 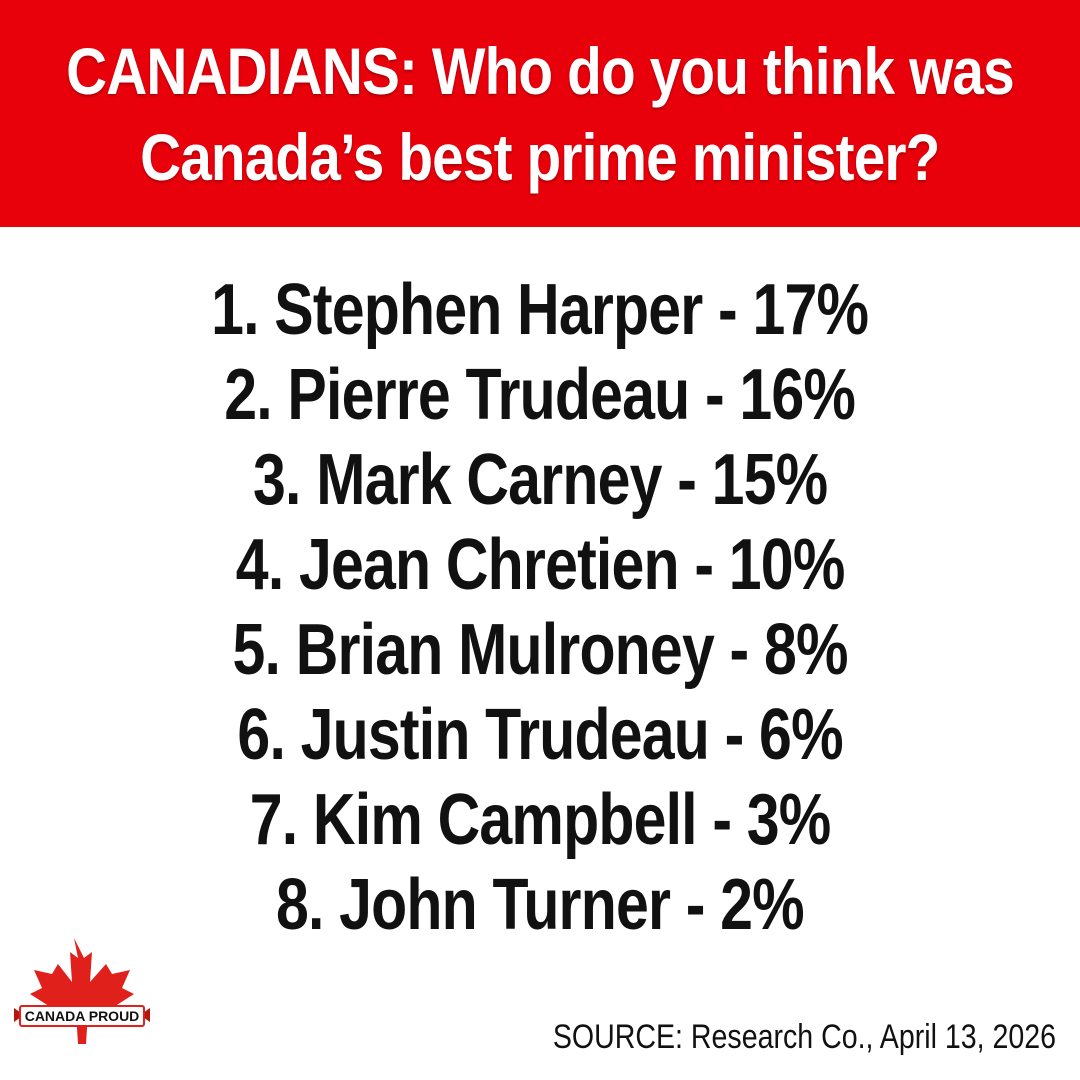 I want to click on ranking-item-6: 6. Justin Trudeau - 6%, so click(x=540, y=735).